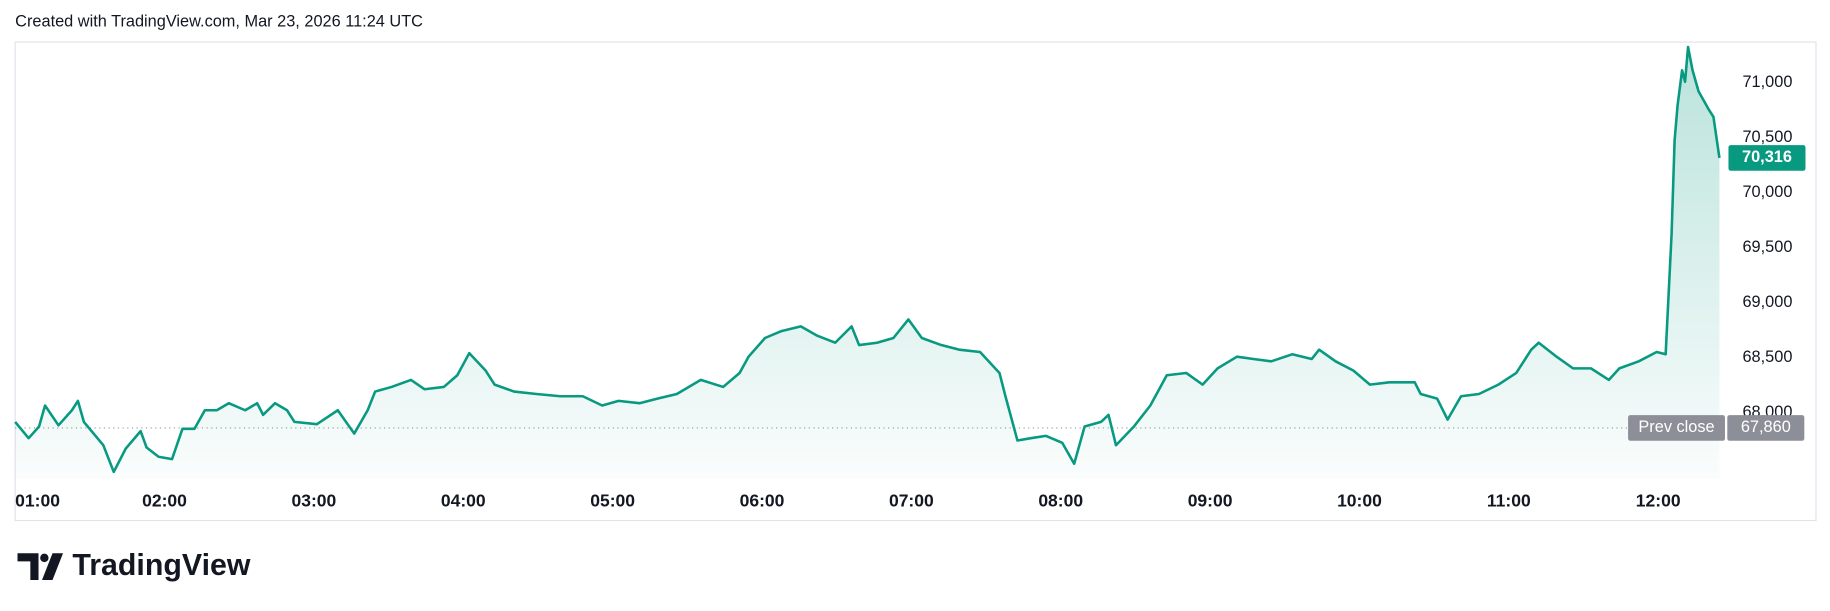 The image size is (1830, 611). I want to click on x-tick-label: 03:00, so click(314, 500).